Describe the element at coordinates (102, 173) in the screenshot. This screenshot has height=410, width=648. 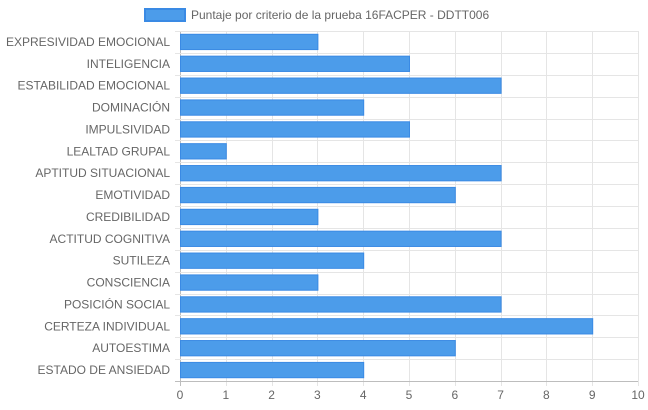
I see `category-label: APTITUD SITUACIONAL` at that location.